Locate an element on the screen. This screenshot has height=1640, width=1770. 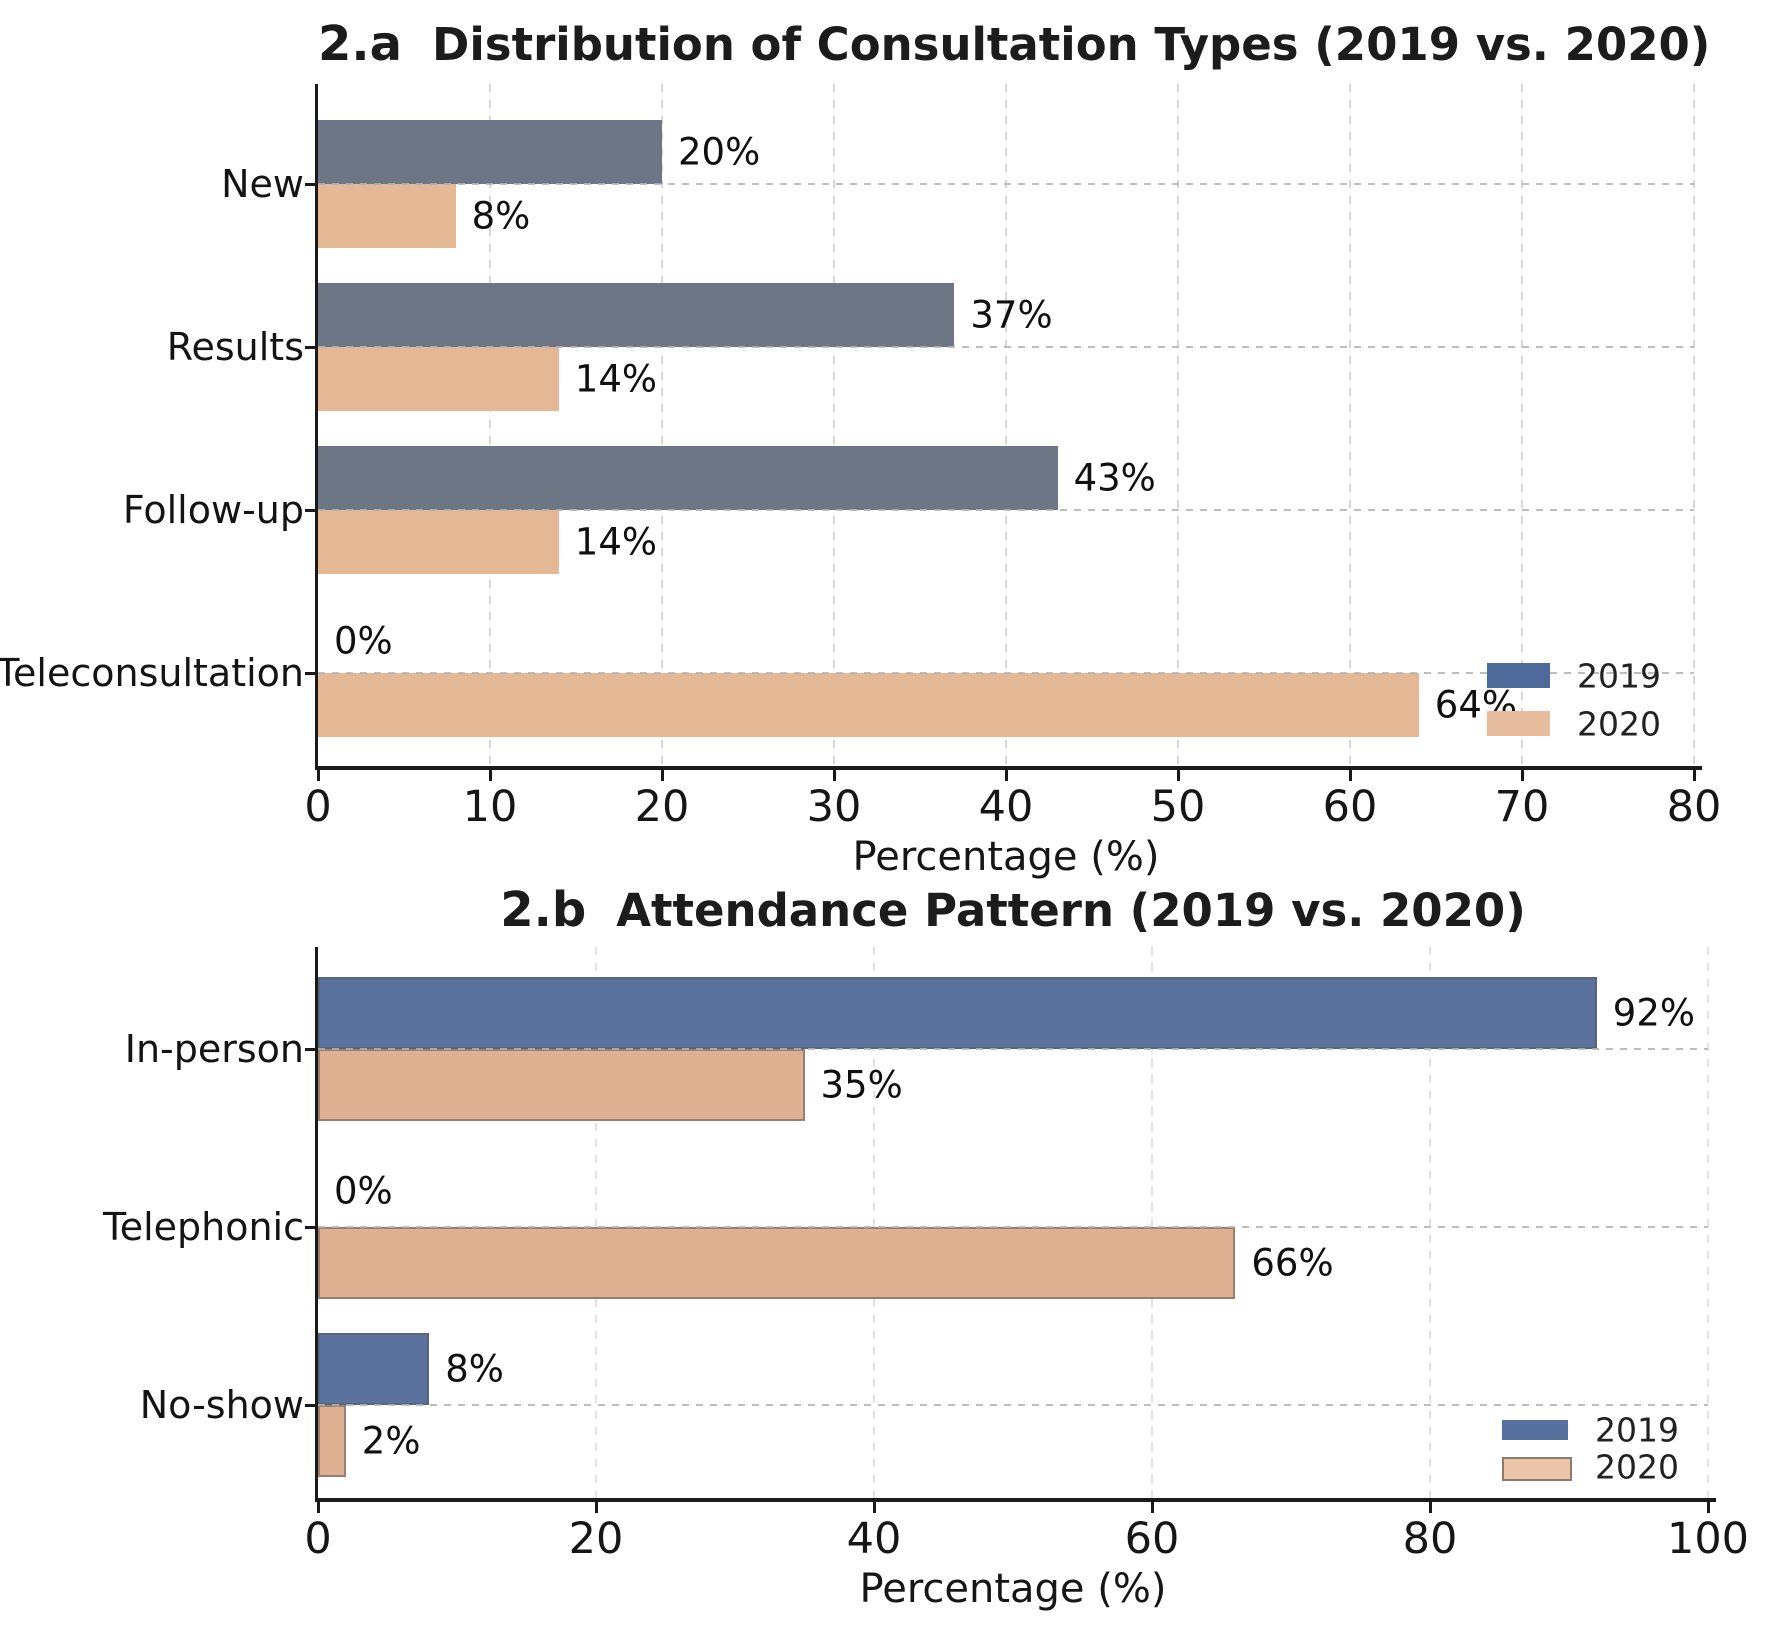
category-label: Telephonic is located at coordinates (203, 1227).